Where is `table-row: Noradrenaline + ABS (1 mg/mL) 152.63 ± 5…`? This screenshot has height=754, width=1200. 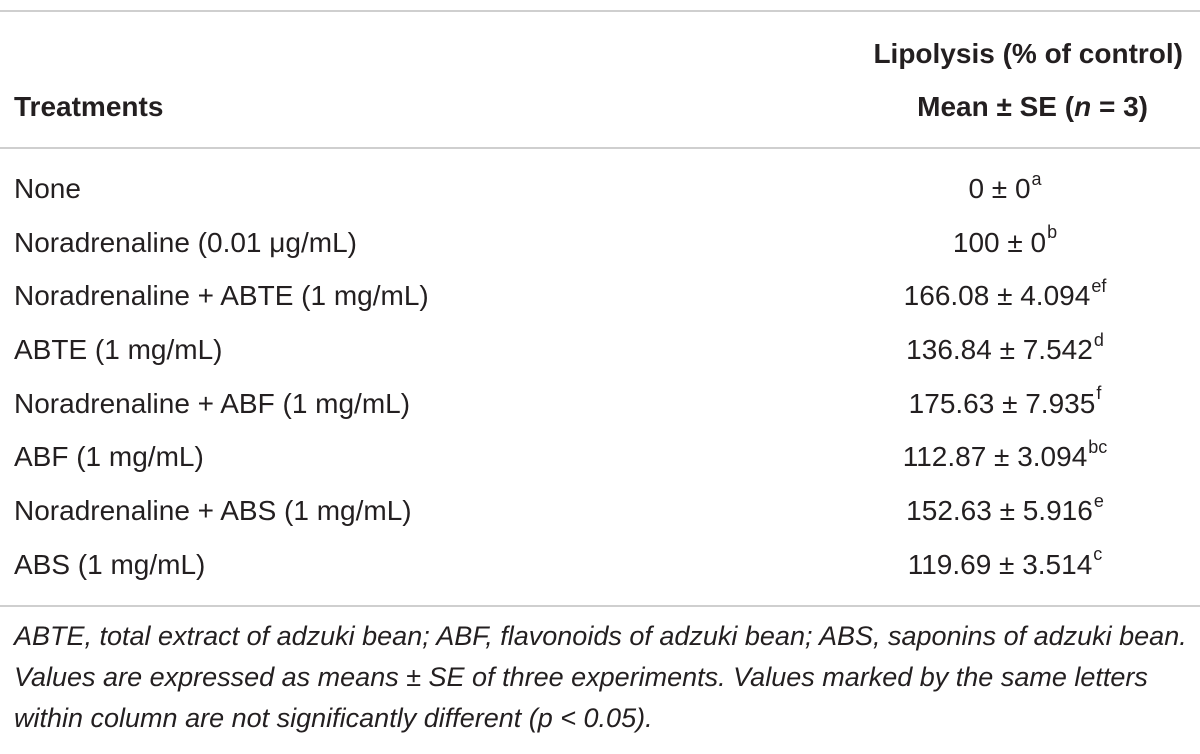
table-row: Noradrenaline + ABS (1 mg/mL) 152.63 ± 5… is located at coordinates (600, 511).